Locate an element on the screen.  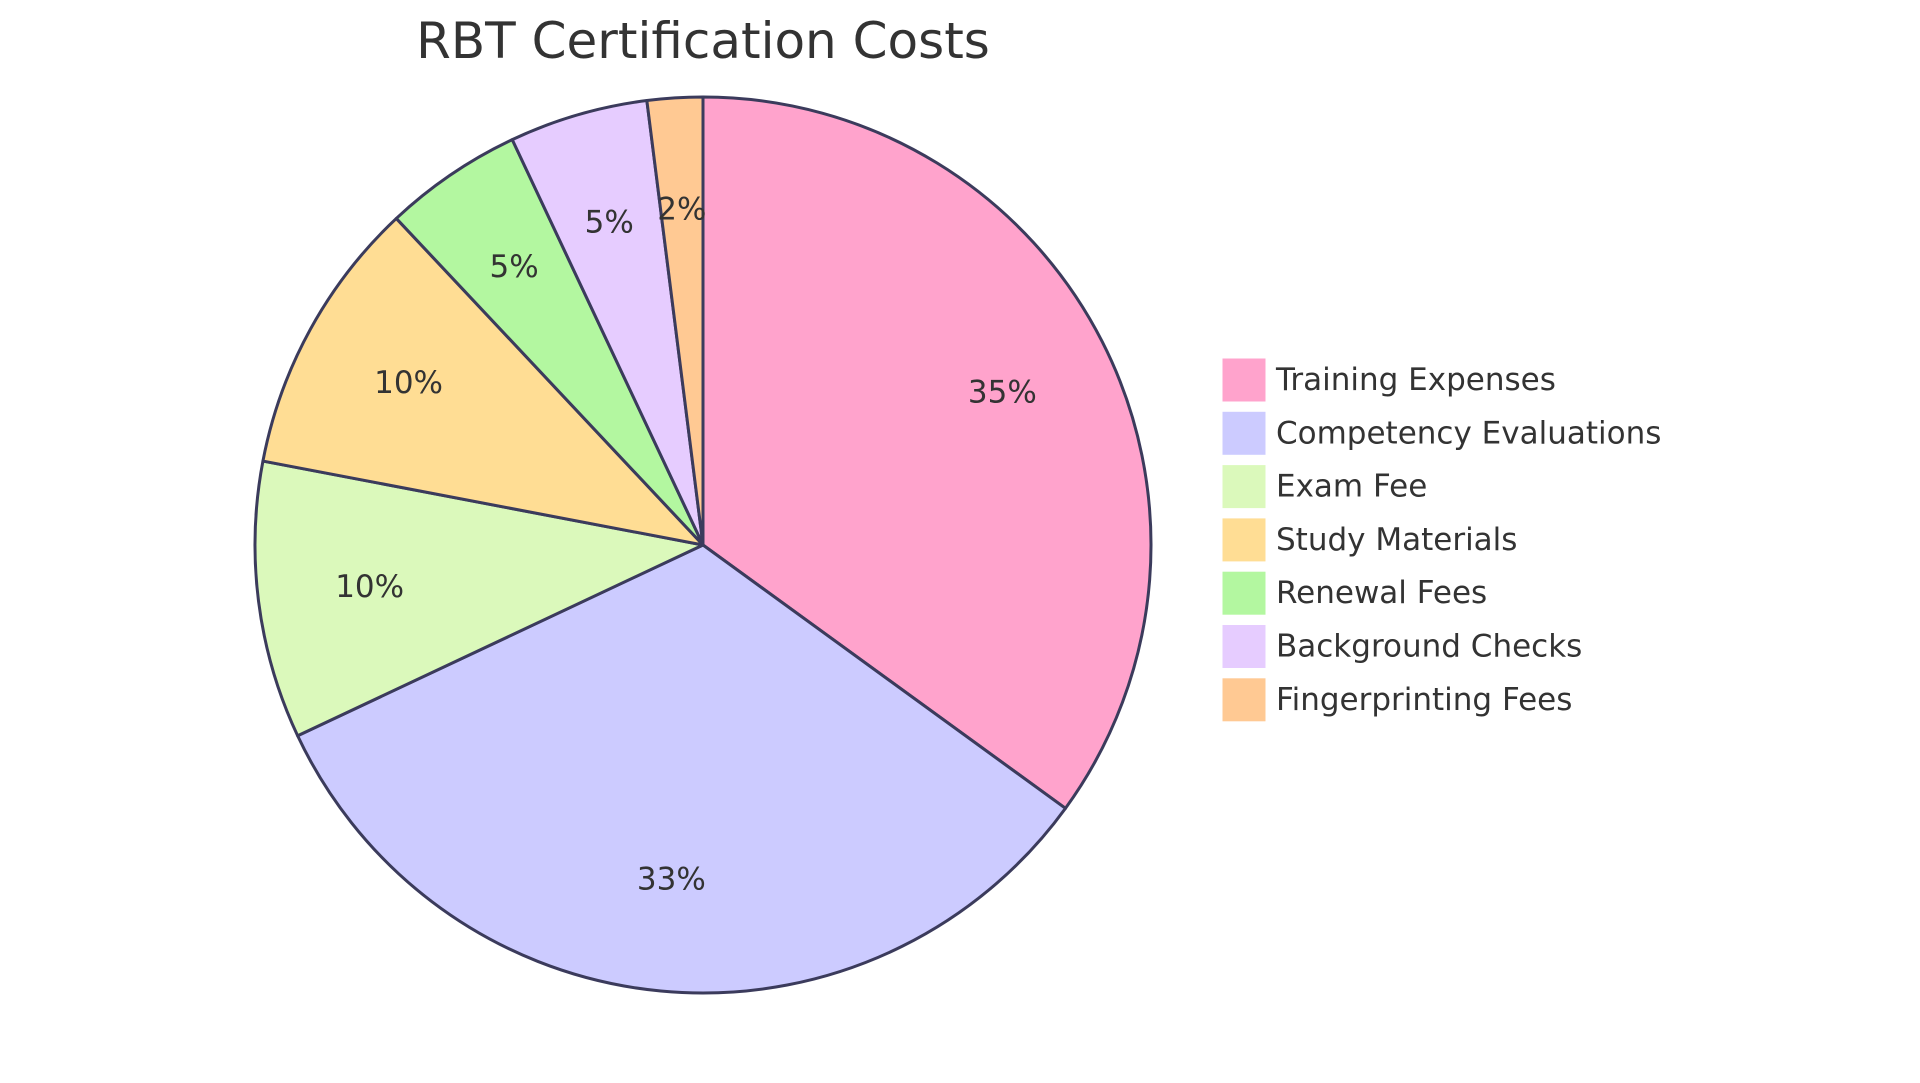
legend-label-fingerprinting-fees: Fingerprinting Fees is located at coordinates (1424, 700).